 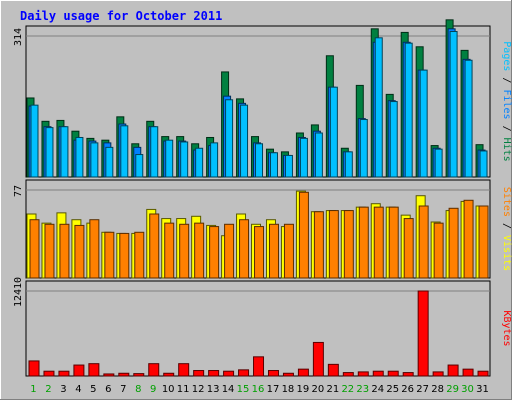 I want to click on day-label: 10, so click(x=168, y=389).